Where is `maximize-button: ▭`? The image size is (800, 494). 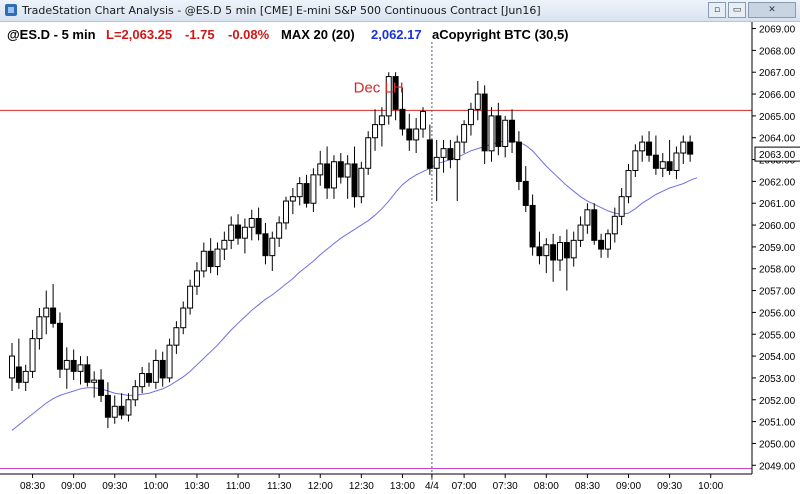 maximize-button: ▭ is located at coordinates (737, 10).